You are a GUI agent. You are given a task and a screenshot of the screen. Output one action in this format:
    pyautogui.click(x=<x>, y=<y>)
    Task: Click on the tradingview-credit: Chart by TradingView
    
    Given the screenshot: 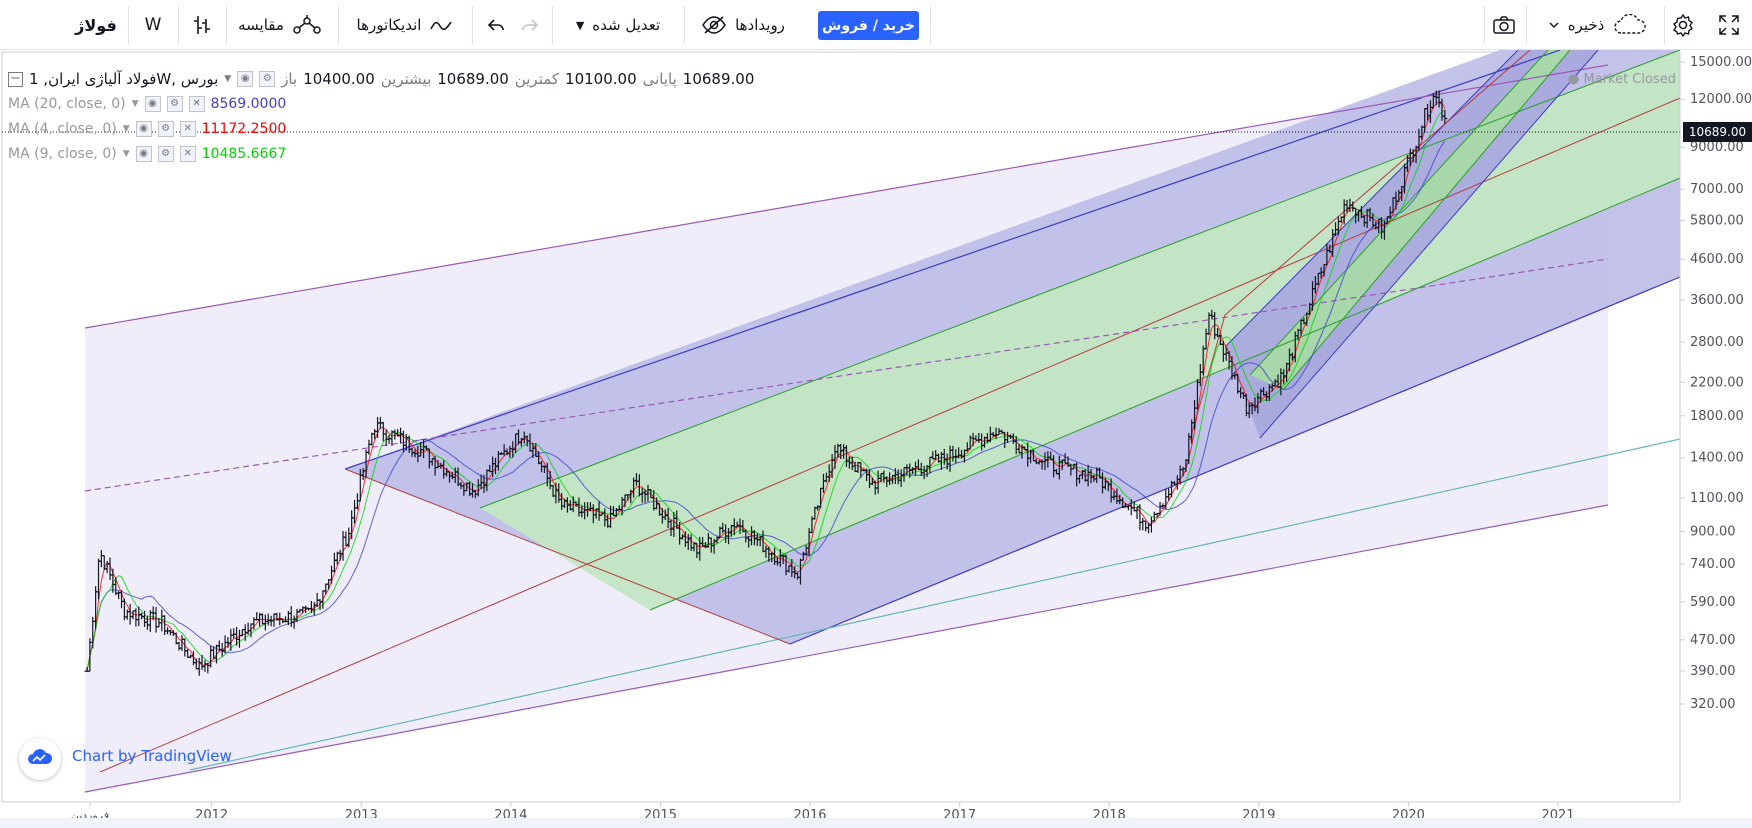 What is the action you would take?
    pyautogui.click(x=152, y=756)
    